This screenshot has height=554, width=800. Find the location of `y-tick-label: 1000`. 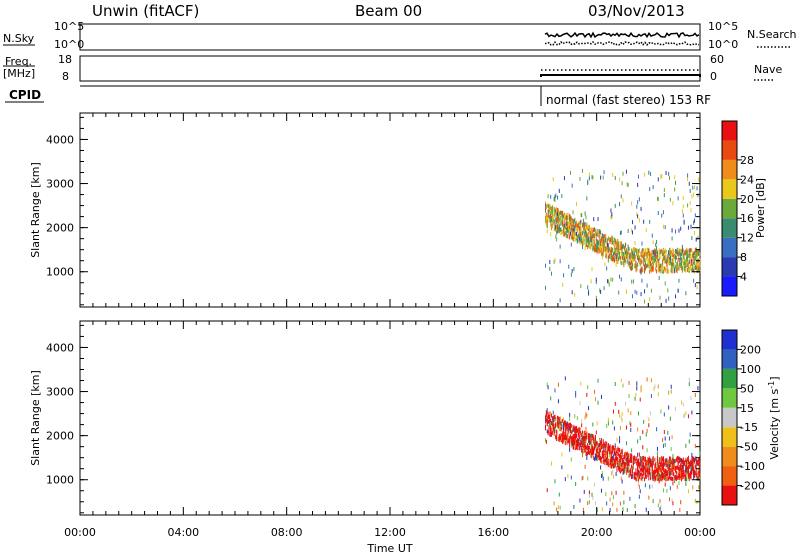

y-tick-label: 1000 is located at coordinates (60, 272).